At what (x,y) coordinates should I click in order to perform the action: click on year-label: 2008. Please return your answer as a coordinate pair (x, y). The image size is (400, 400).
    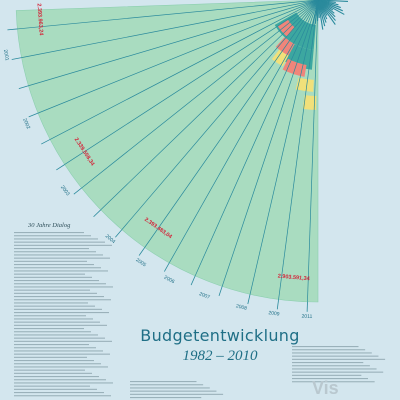
    Looking at the image, I should click on (241, 307).